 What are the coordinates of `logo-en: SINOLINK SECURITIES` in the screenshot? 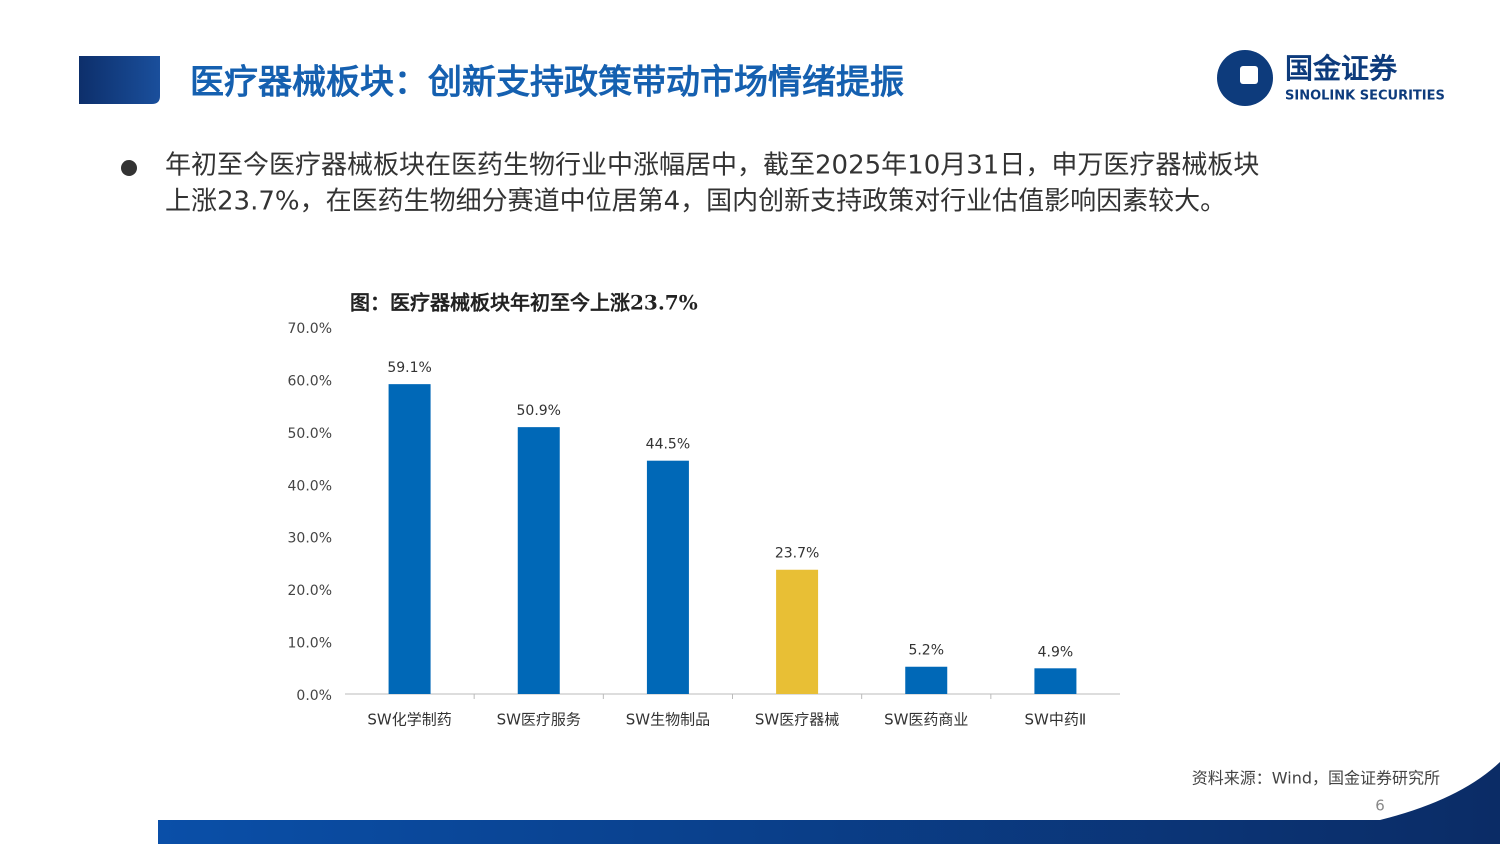 It's located at (1365, 96).